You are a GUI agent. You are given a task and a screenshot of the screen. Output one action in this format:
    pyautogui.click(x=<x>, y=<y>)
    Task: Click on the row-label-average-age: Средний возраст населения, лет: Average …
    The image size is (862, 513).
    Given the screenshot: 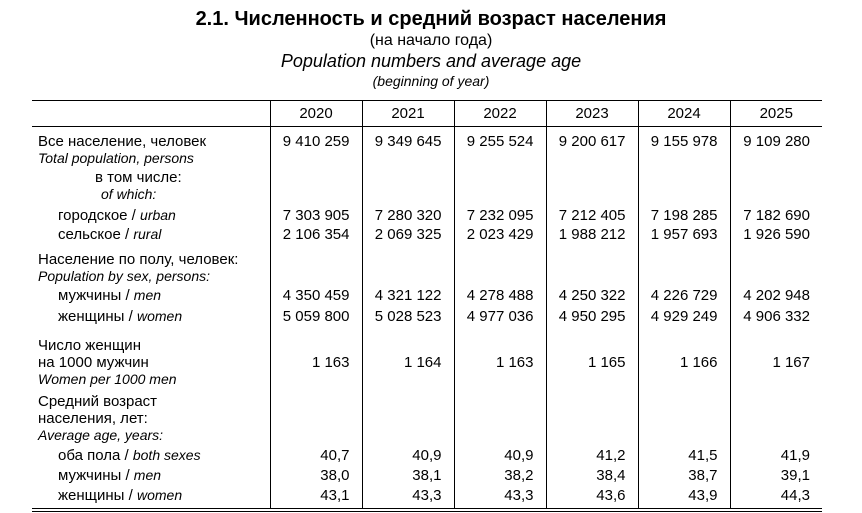 What is the action you would take?
    pyautogui.click(x=151, y=418)
    